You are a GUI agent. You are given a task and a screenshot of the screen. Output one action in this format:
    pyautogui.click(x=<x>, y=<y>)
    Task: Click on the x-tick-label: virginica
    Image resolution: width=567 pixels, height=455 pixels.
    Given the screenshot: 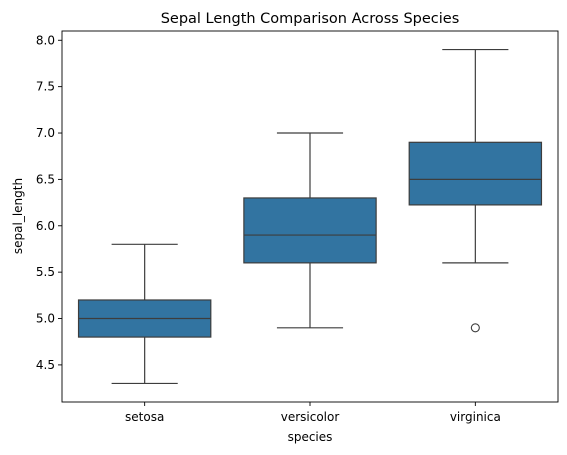 What is the action you would take?
    pyautogui.click(x=475, y=417)
    